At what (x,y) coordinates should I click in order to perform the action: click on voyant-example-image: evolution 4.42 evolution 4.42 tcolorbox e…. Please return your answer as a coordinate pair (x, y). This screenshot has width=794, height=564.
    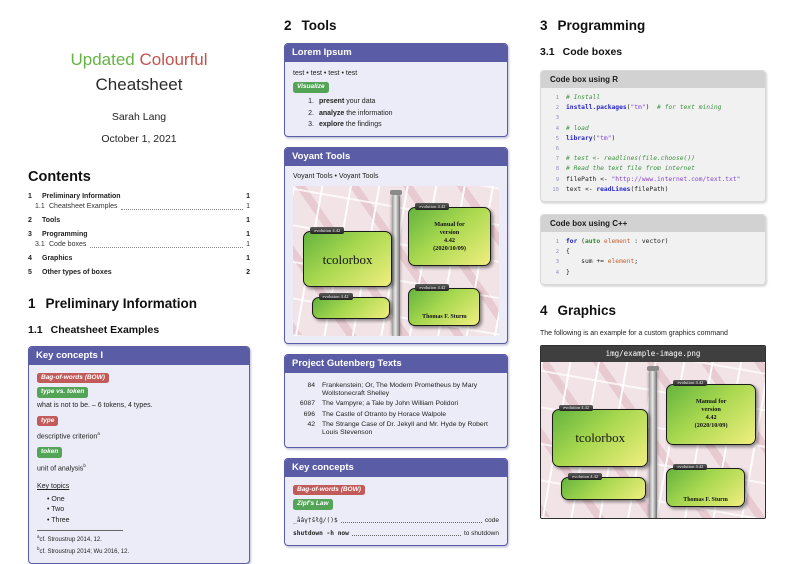
    Looking at the image, I should click on (396, 261).